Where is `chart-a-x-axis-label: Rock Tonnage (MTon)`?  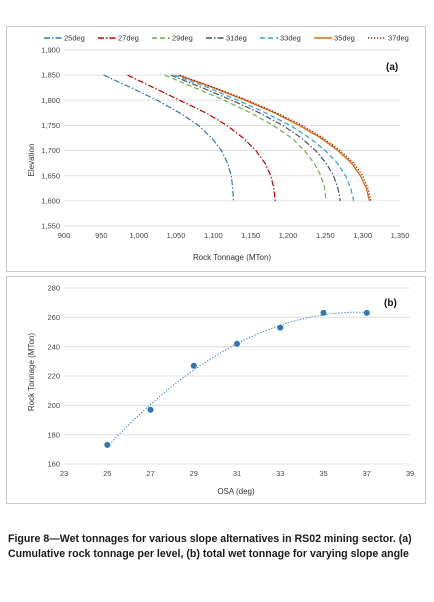 chart-a-x-axis-label: Rock Tonnage (MTon) is located at coordinates (232, 257).